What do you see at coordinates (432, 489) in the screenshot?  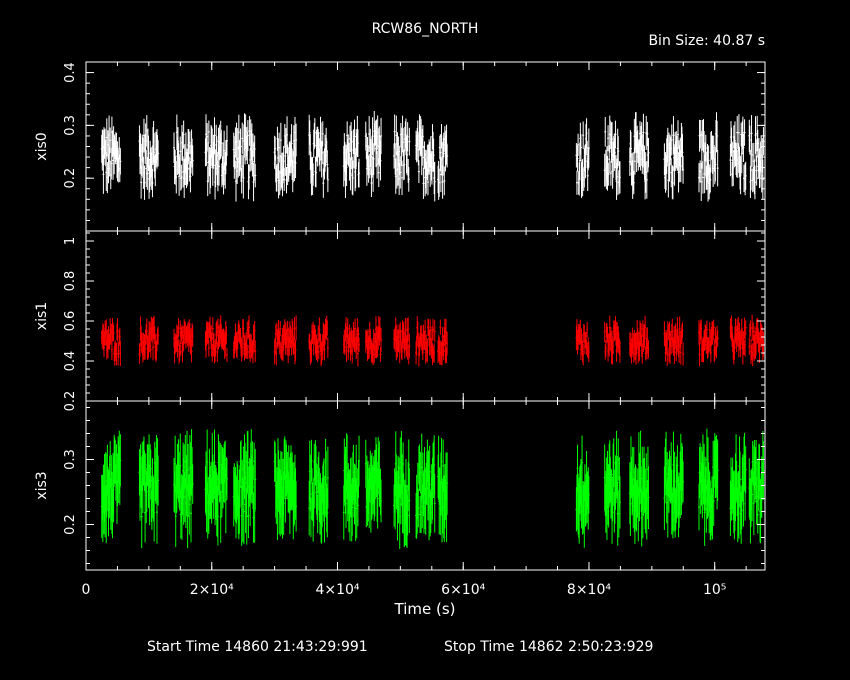 I see `series-xis3` at bounding box center [432, 489].